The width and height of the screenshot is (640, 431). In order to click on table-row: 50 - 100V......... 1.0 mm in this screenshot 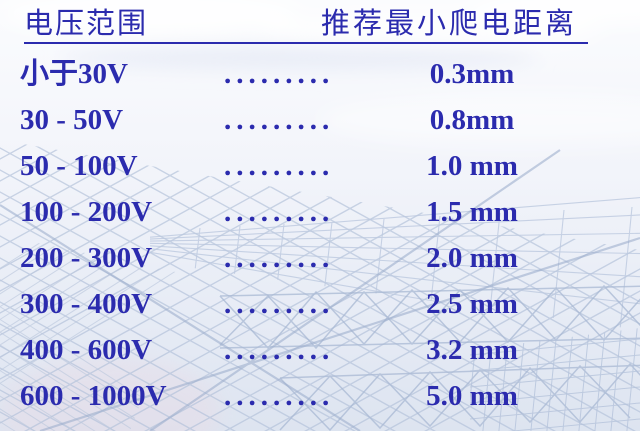, I will do `click(320, 167)`.